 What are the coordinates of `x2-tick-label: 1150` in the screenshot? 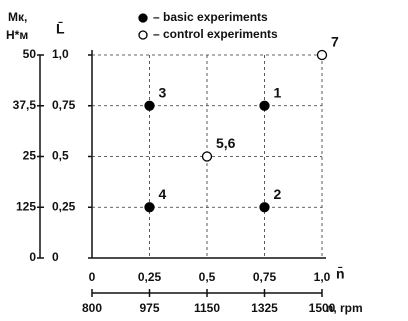 It's located at (207, 308).